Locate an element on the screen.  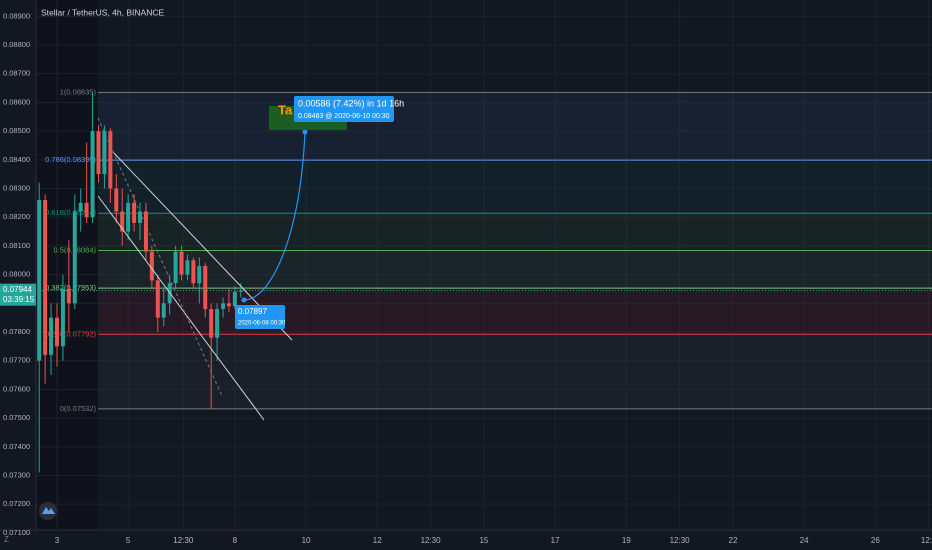
projection-start is located at coordinates (244, 300).